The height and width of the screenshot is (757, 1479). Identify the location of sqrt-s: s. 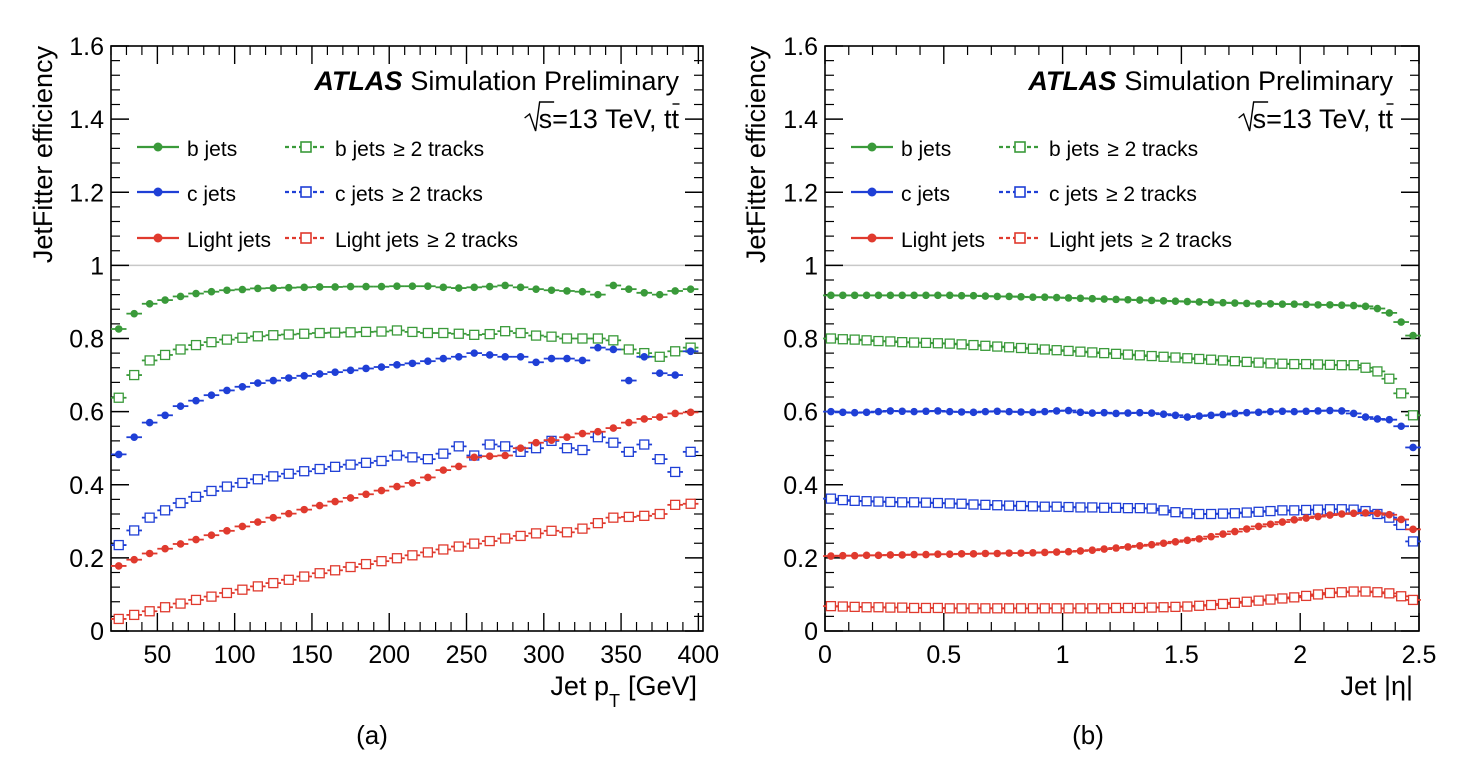
(1260, 119).